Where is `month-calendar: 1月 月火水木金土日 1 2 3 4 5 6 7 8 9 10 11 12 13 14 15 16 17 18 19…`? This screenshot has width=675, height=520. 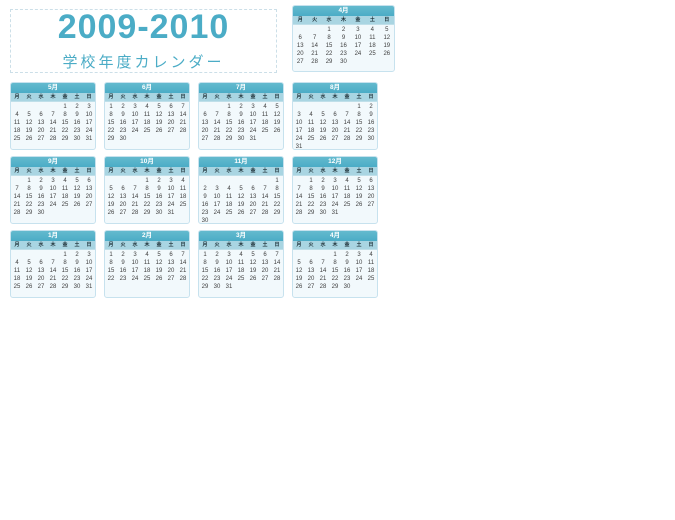
month-calendar: 1月 月火水木金土日 1 2 3 4 5 6 7 8 9 10 11 12 13 14 15 16 17 18 19… is located at coordinates (53, 264).